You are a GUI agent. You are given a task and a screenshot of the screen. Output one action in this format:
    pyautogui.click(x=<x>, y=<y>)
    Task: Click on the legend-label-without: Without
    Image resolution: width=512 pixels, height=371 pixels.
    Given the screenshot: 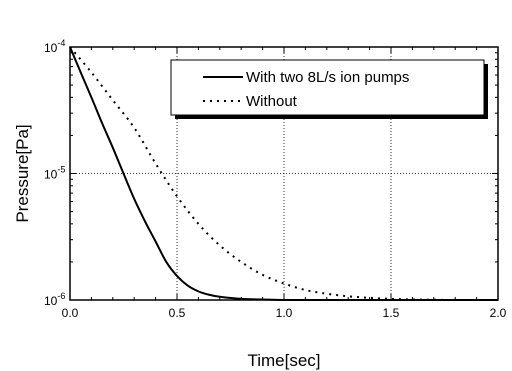 What is the action you would take?
    pyautogui.click(x=272, y=101)
    